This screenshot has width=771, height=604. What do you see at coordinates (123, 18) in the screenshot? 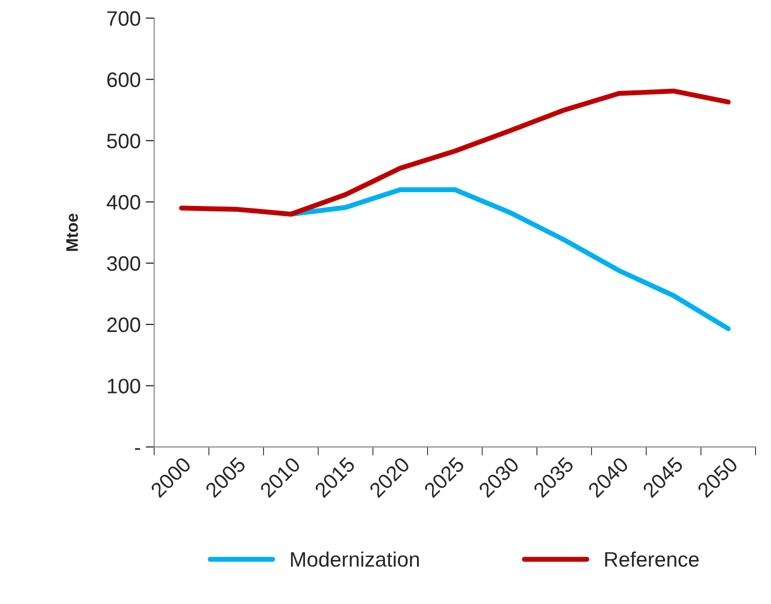
I see `y-tick-label: 700` at bounding box center [123, 18].